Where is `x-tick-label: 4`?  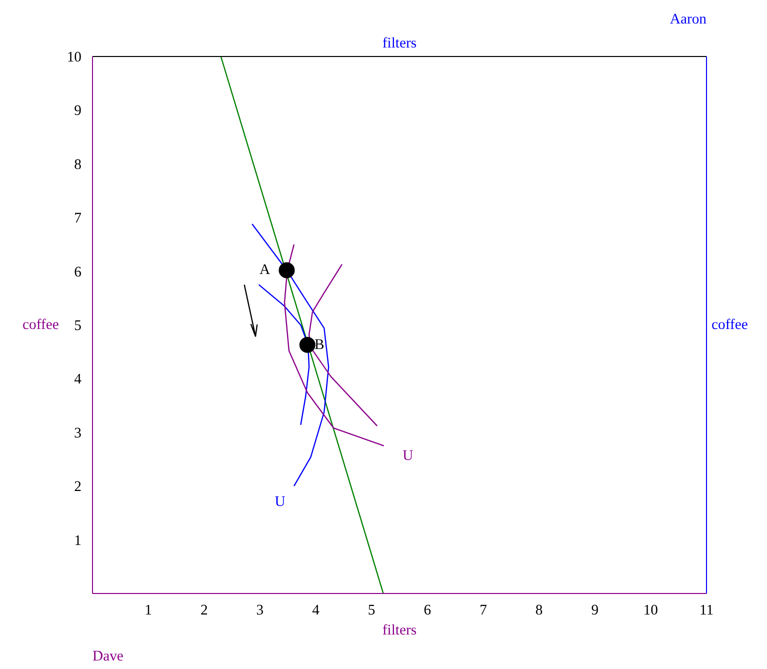
x-tick-label: 4 is located at coordinates (316, 610).